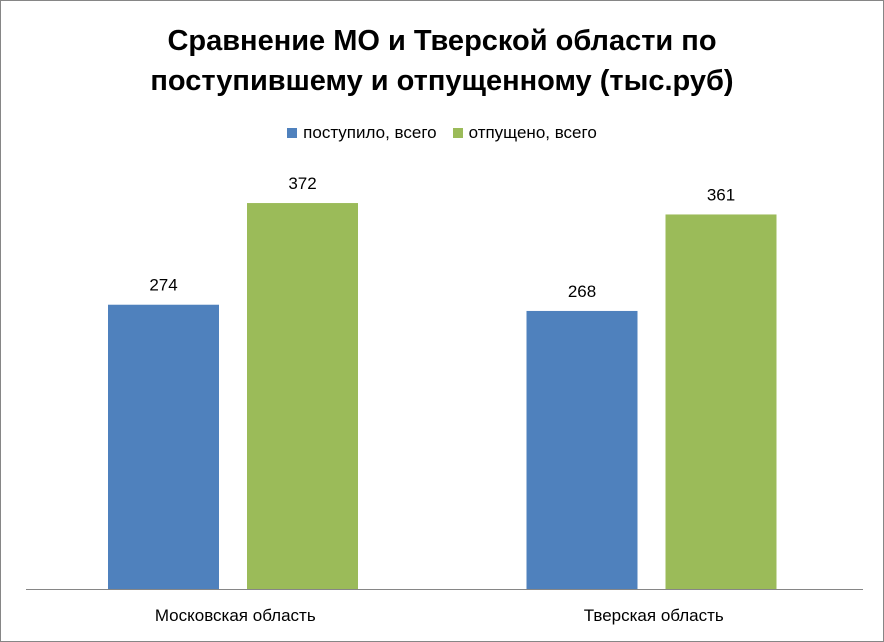 Image resolution: width=884 pixels, height=642 pixels. I want to click on legend-label-received: поступило, всего, so click(370, 132).